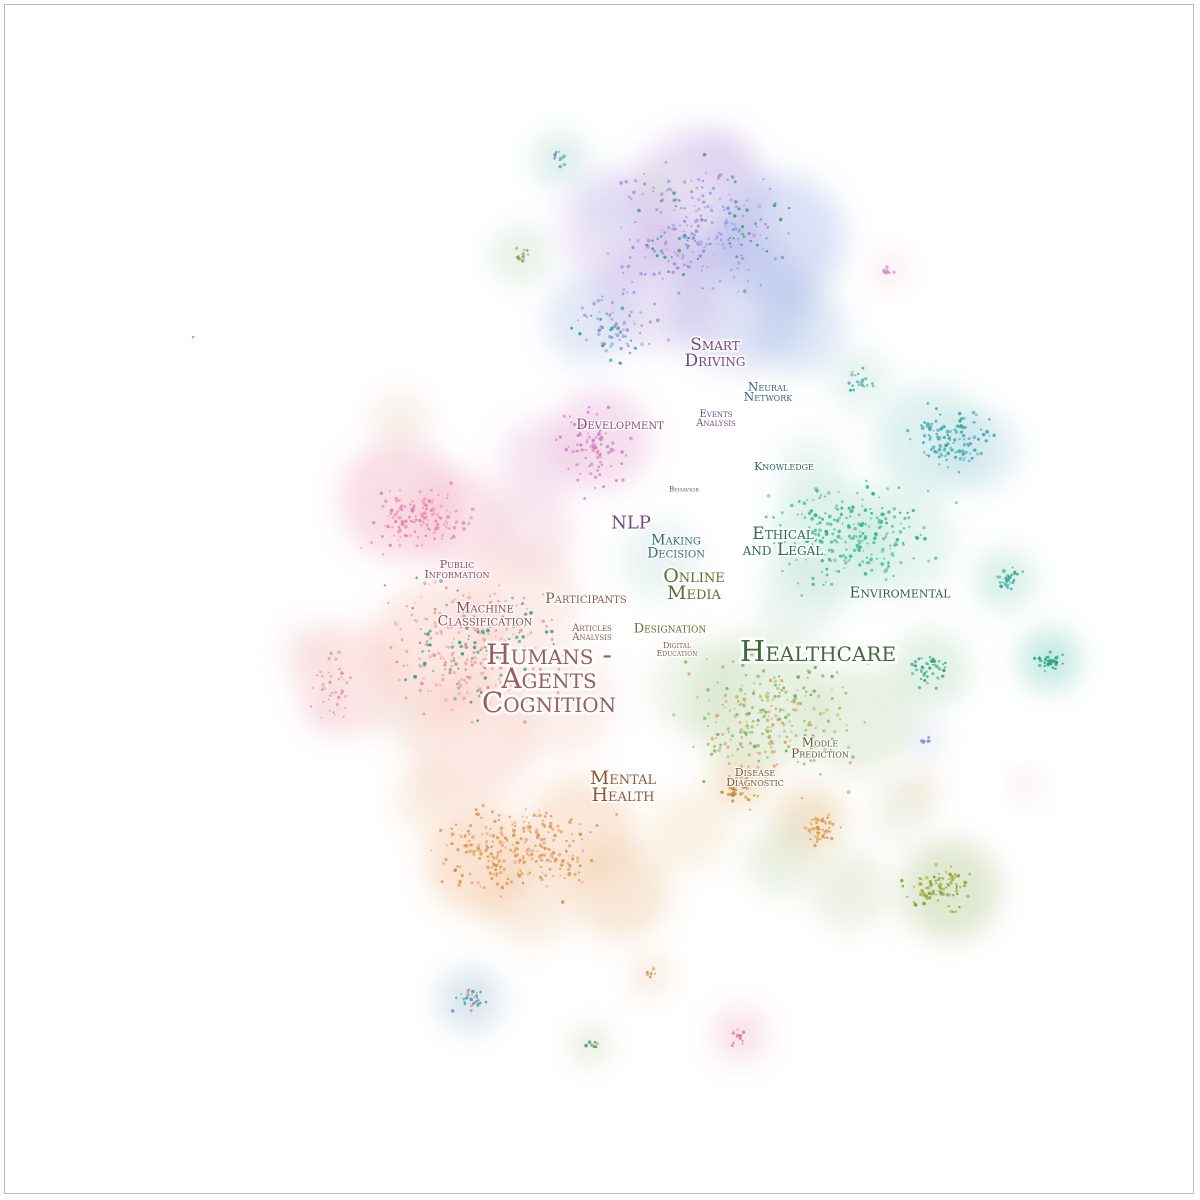 This screenshot has height=1200, width=1200. Describe the element at coordinates (820, 743) in the screenshot. I see `topic-label-line: Modle` at that location.